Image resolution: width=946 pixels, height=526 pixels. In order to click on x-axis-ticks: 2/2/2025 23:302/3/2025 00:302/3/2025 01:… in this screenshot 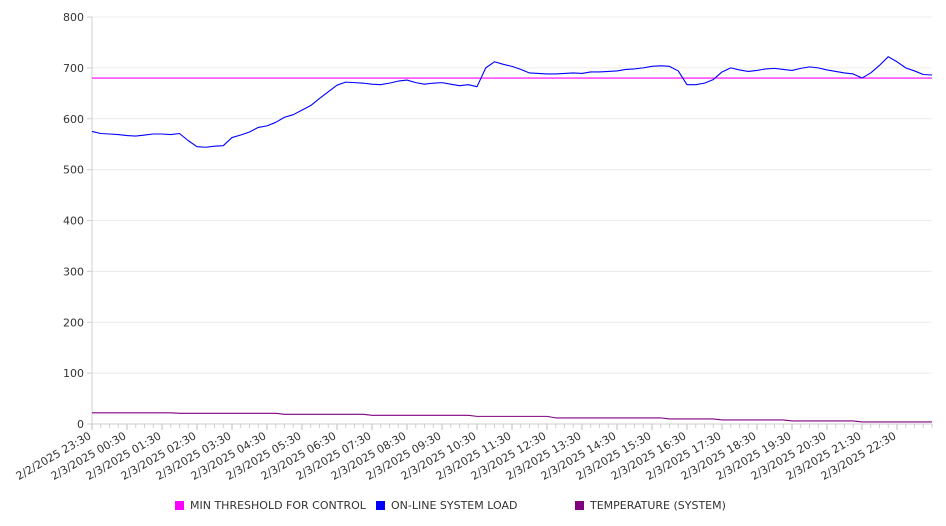, I will do `click(473, 453)`.